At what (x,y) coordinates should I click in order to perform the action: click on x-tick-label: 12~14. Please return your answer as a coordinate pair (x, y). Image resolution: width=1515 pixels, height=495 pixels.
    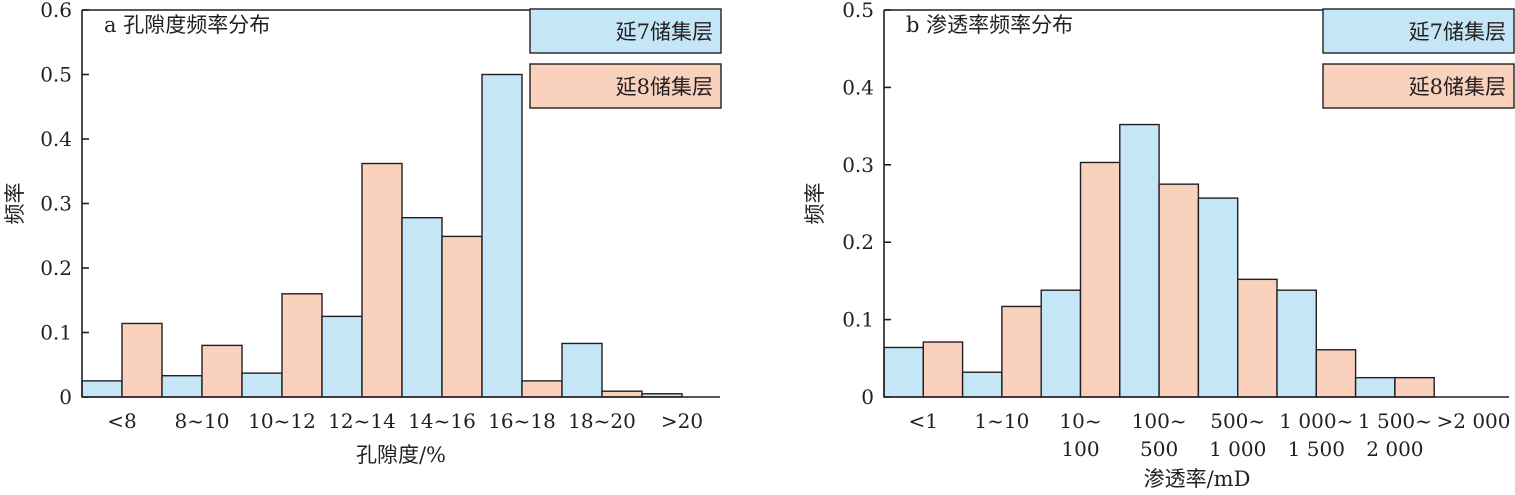
    Looking at the image, I should click on (362, 421).